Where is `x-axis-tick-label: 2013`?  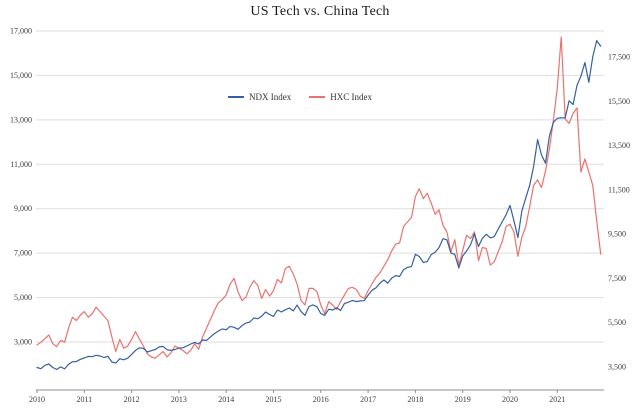 x-axis-tick-label: 2013 is located at coordinates (179, 399).